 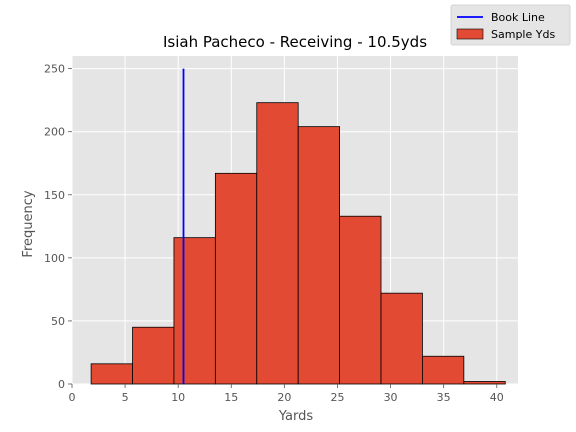 I want to click on y-axis-ticks: 0 50 100 150 200 250, so click(x=58, y=227).